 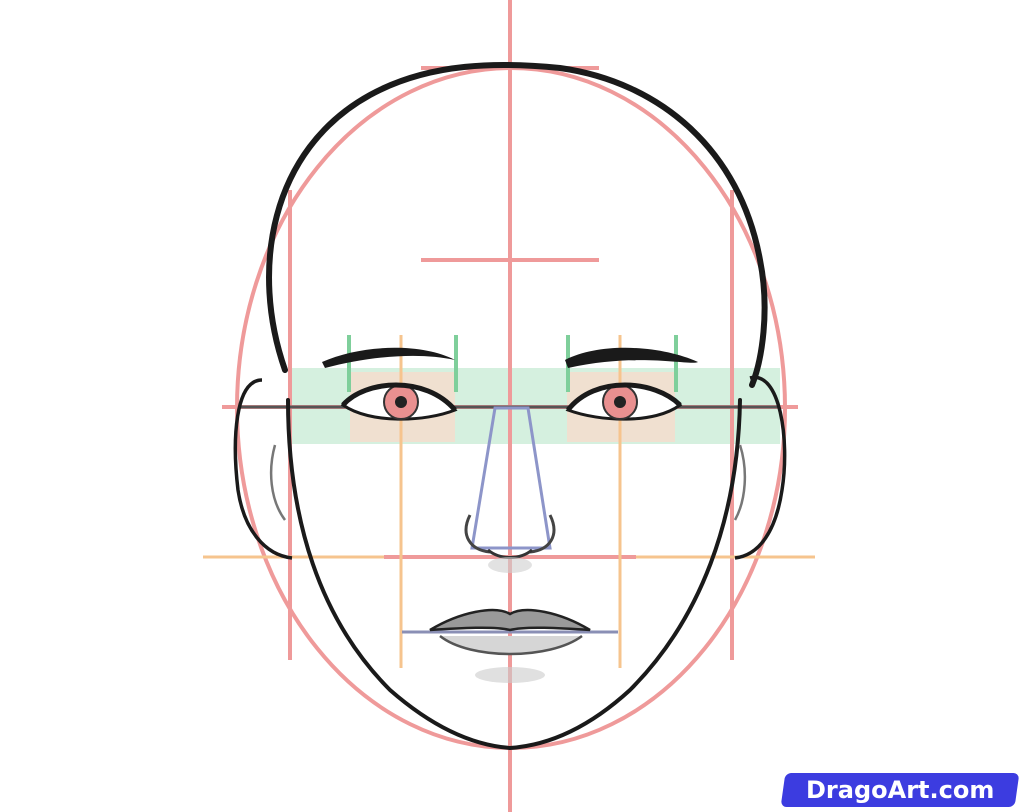 I want to click on nose, so click(x=510, y=489).